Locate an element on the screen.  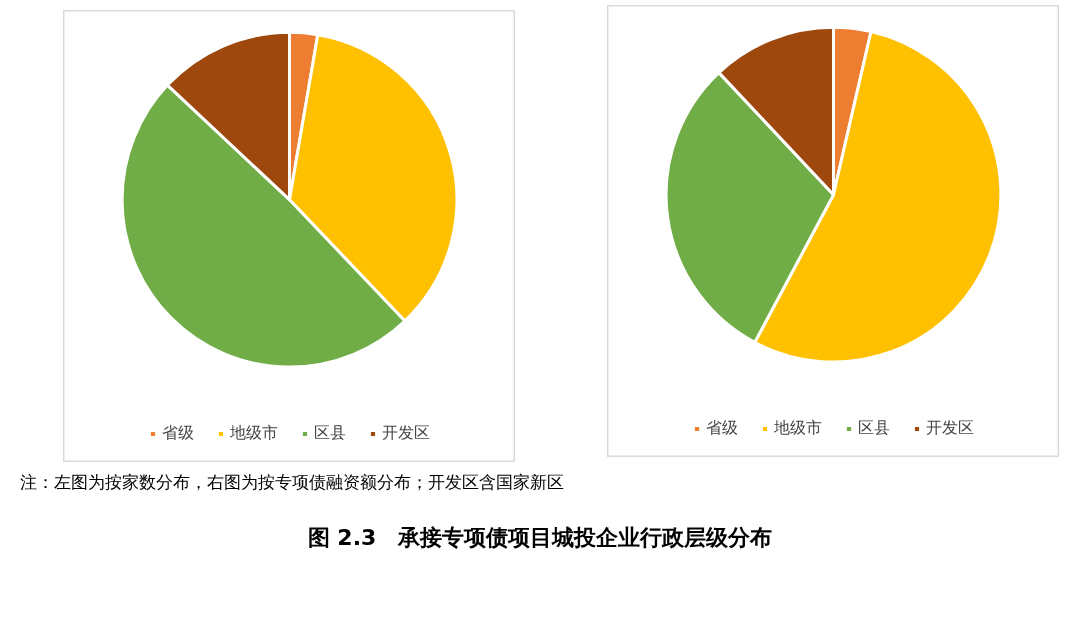
text: 图 2.3 承接专项债项目城投企业行政层级分布 is located at coordinates (540, 538).